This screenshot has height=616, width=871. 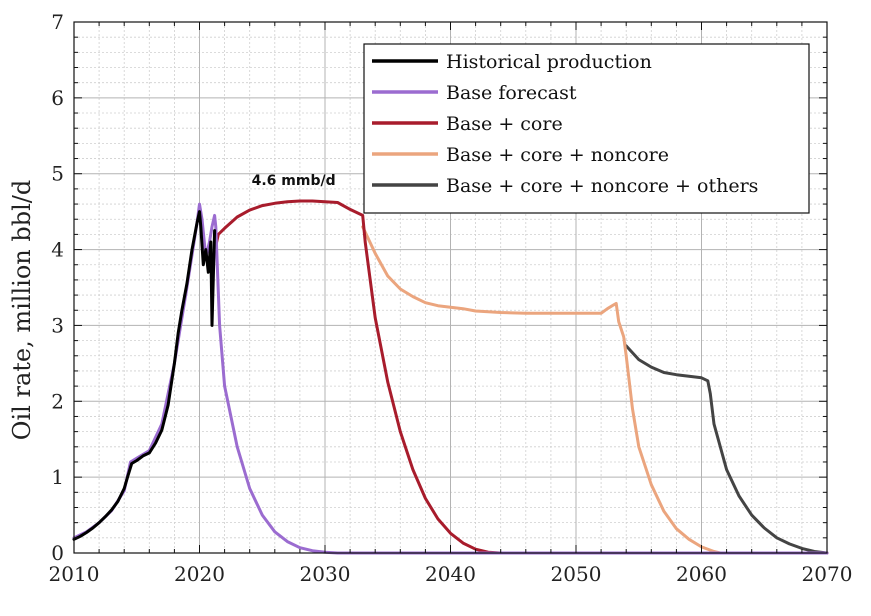 What do you see at coordinates (294, 181) in the screenshot?
I see `peak-annotation: 4.6 mmb/d` at bounding box center [294, 181].